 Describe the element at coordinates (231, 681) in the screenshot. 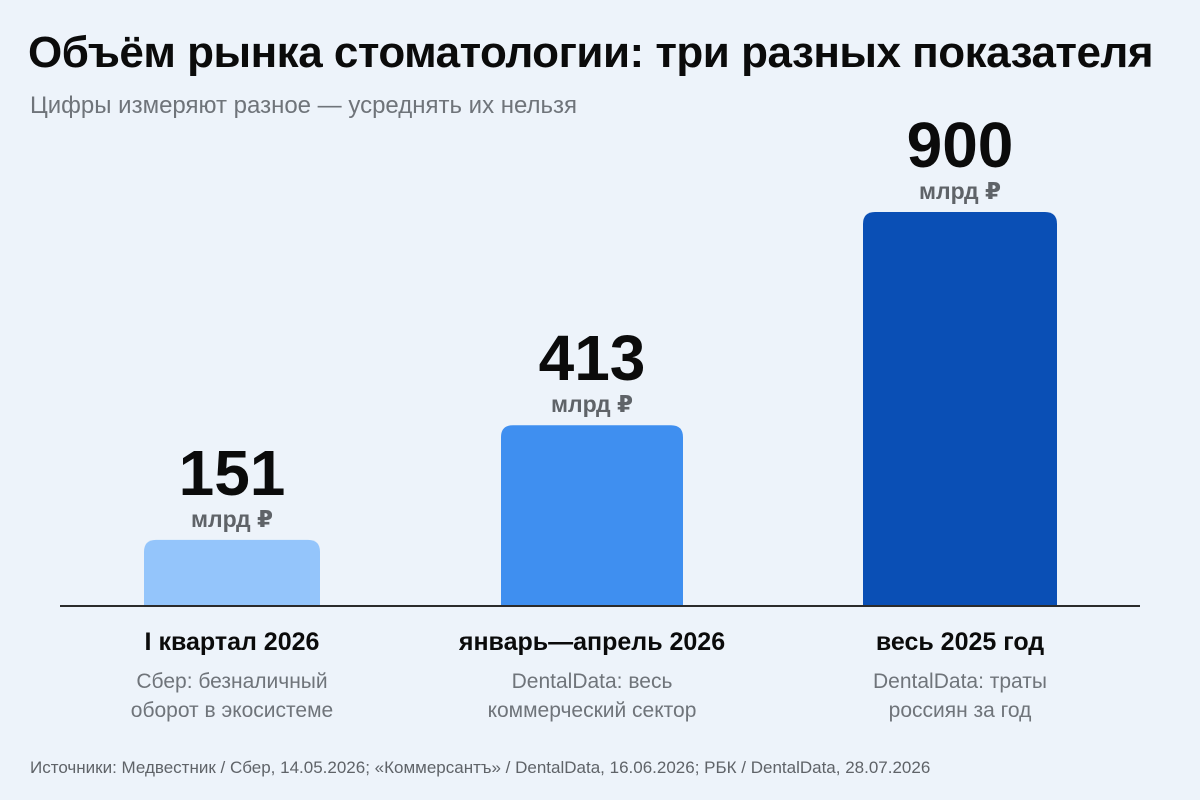

I see `category-note: Сбер: безналичный` at that location.